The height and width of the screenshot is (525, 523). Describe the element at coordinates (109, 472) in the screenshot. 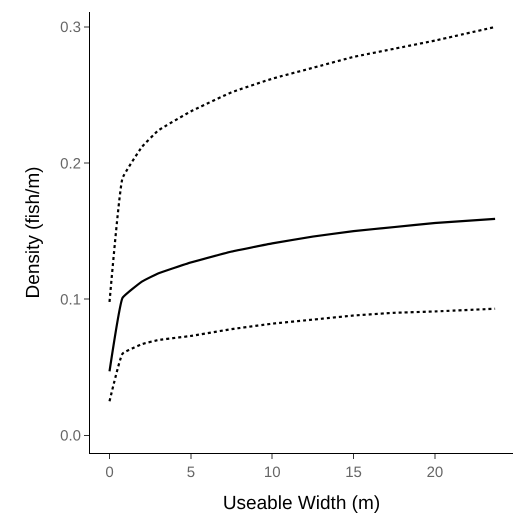

I see `x-tick-label: 0` at that location.